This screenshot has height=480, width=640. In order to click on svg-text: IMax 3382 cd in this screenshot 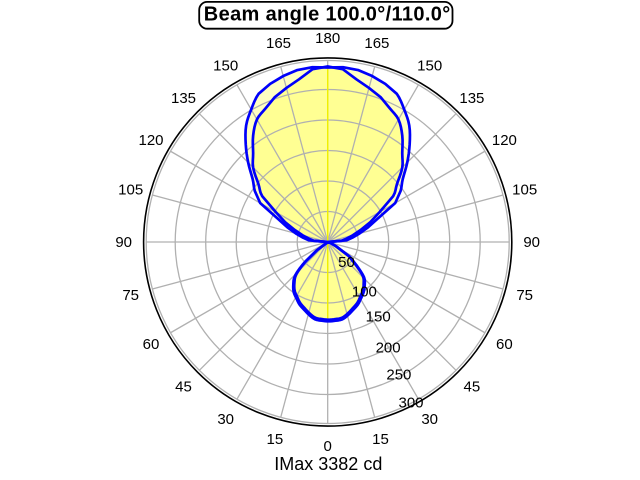, I will do `click(328, 464)`.